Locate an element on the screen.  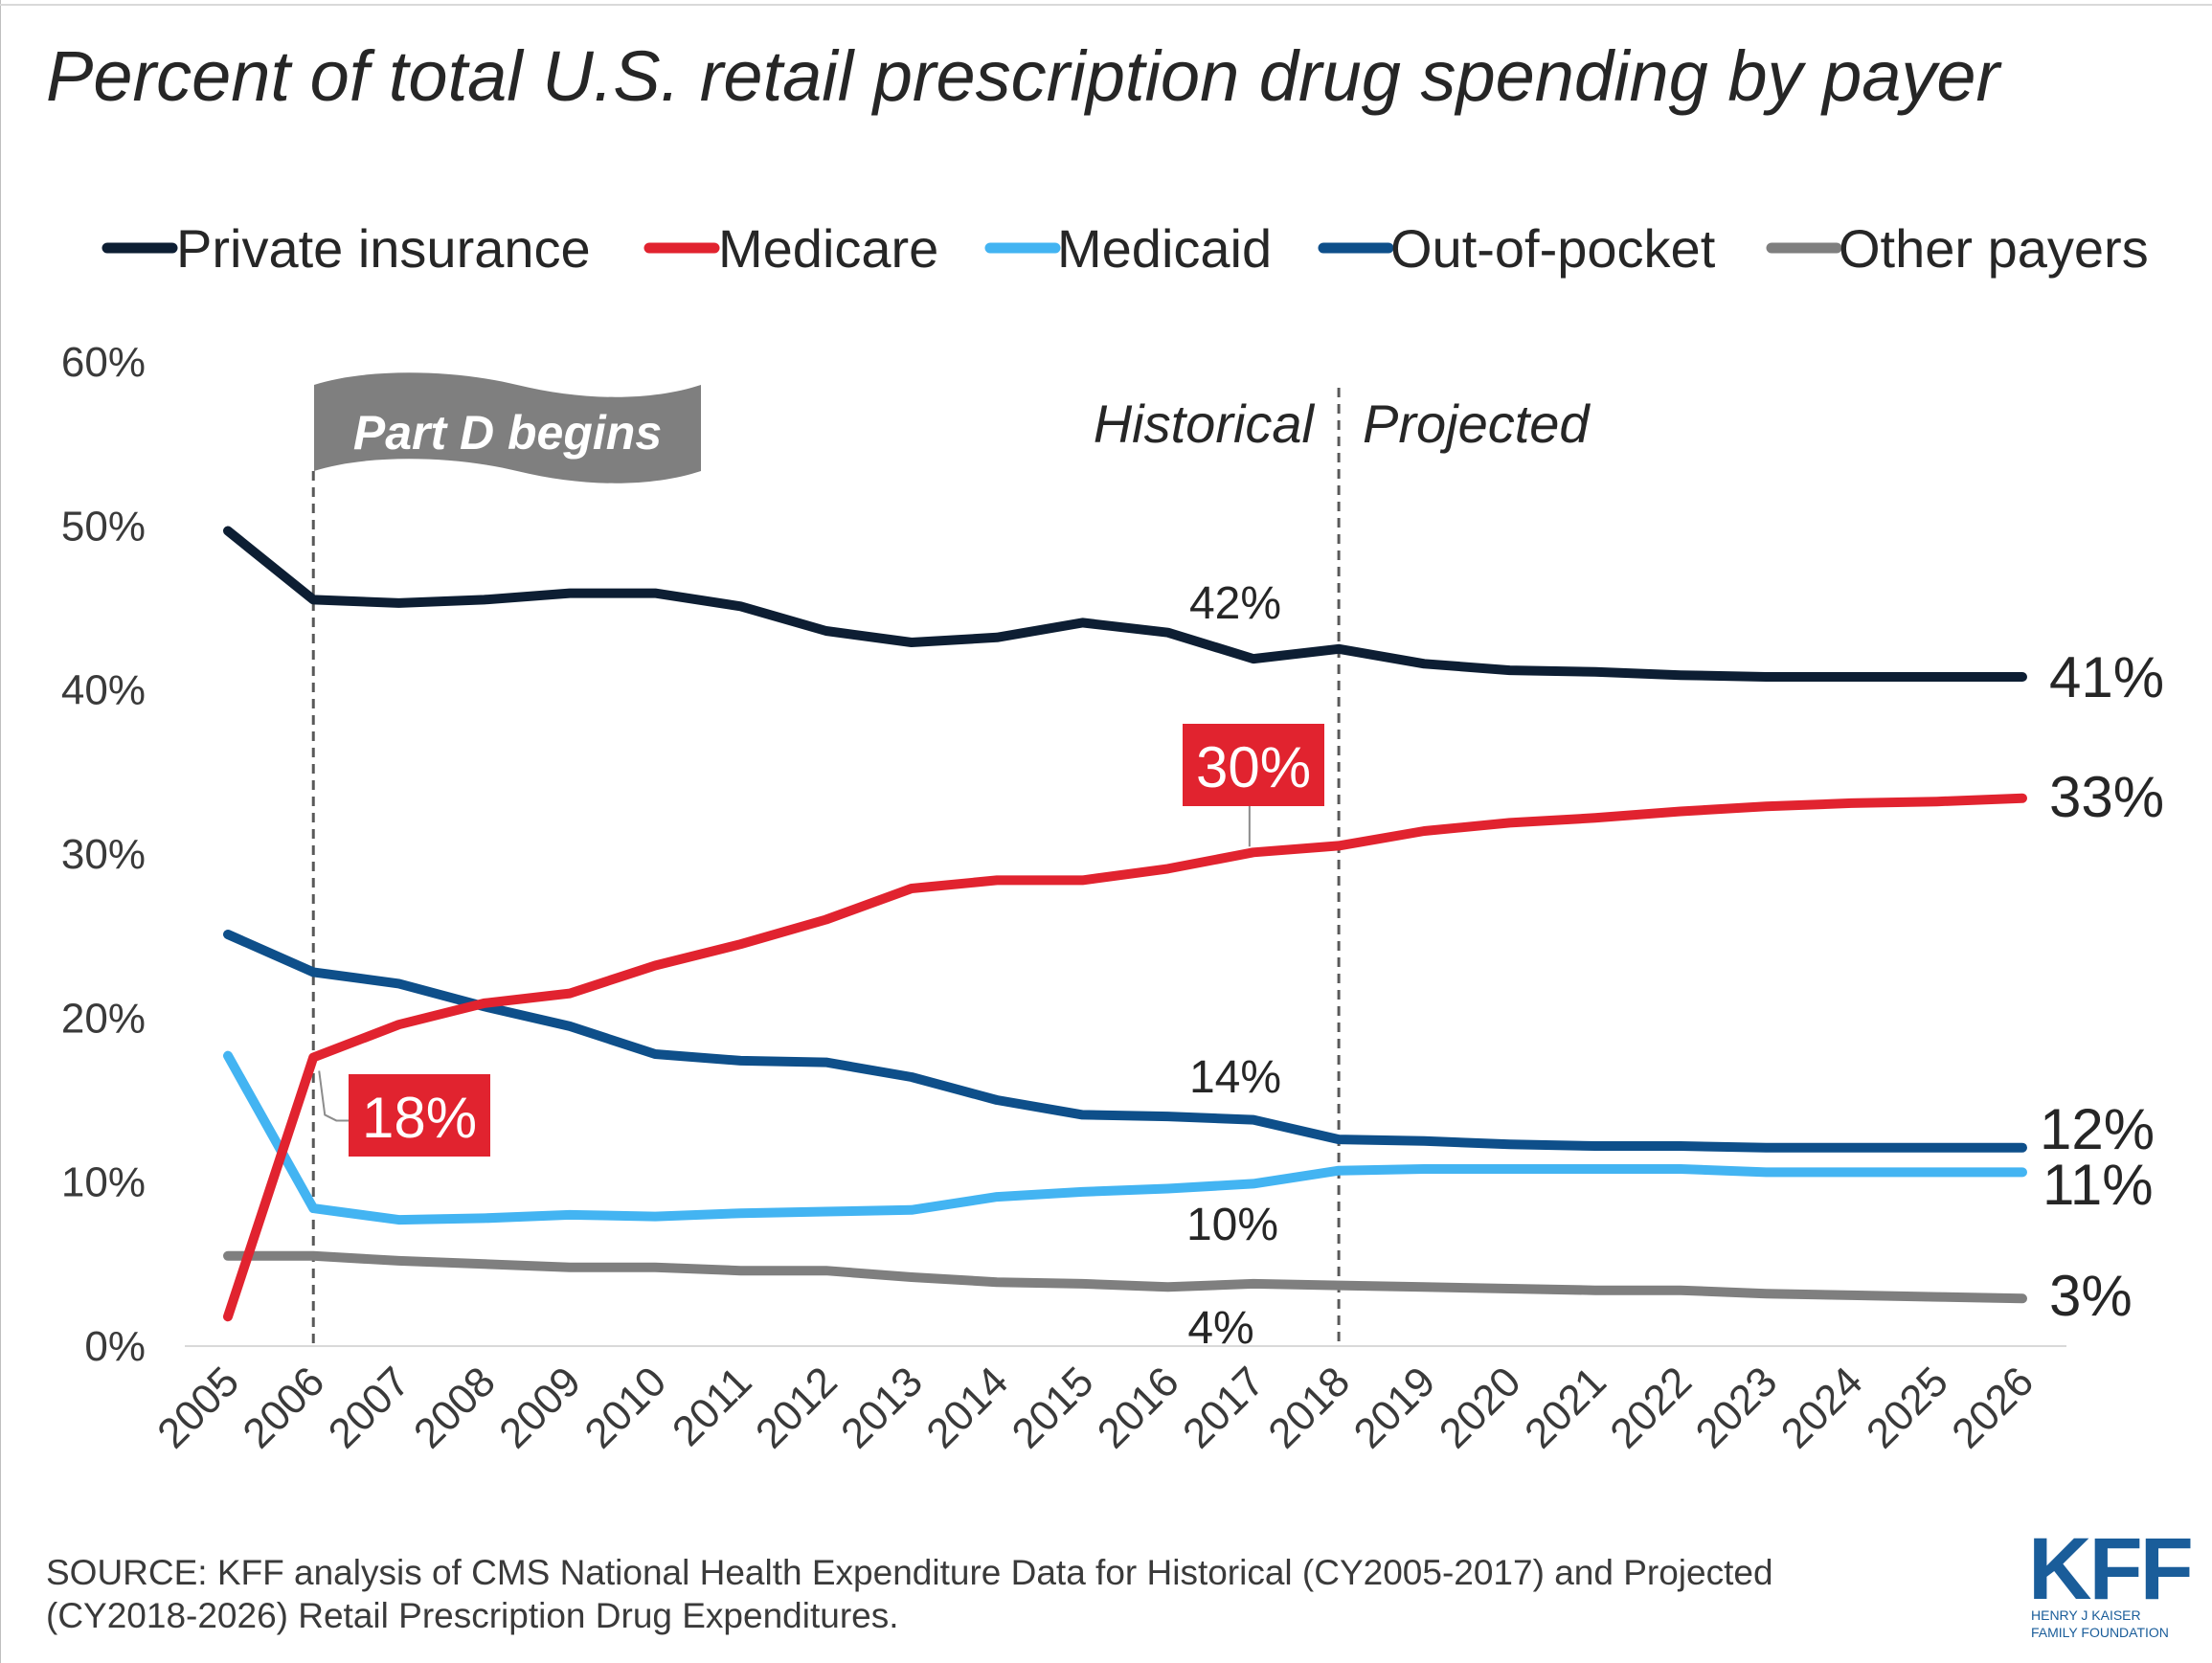
y-tick-label: 10% is located at coordinates (103, 1183).